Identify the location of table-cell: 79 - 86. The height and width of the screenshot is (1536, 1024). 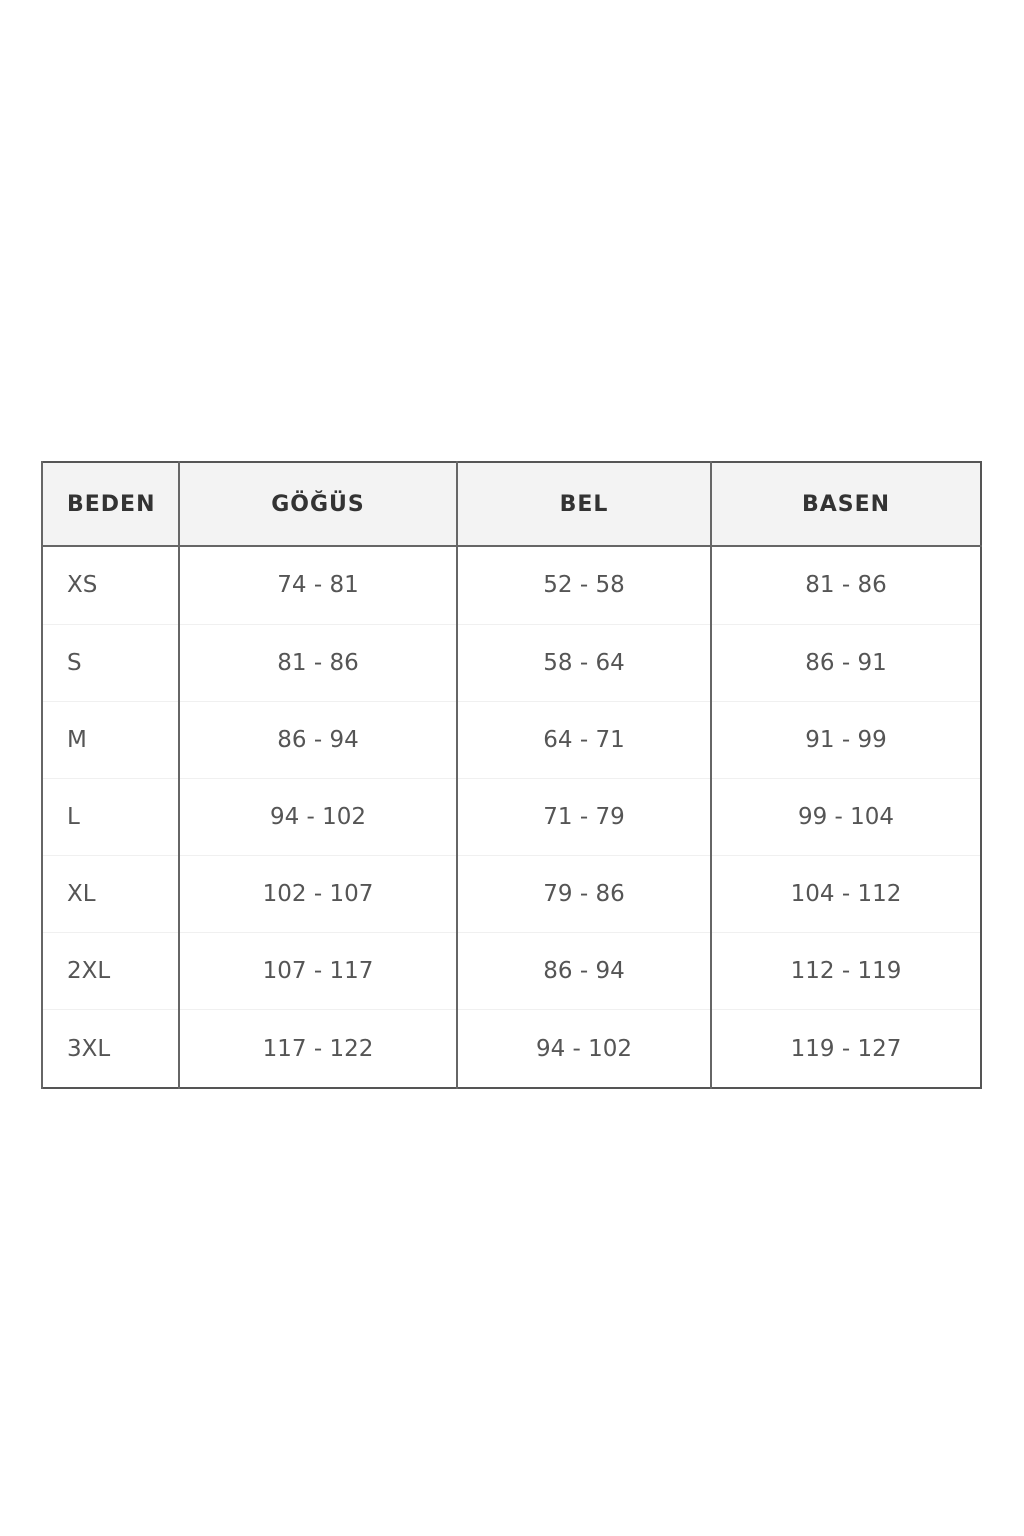
(583, 894).